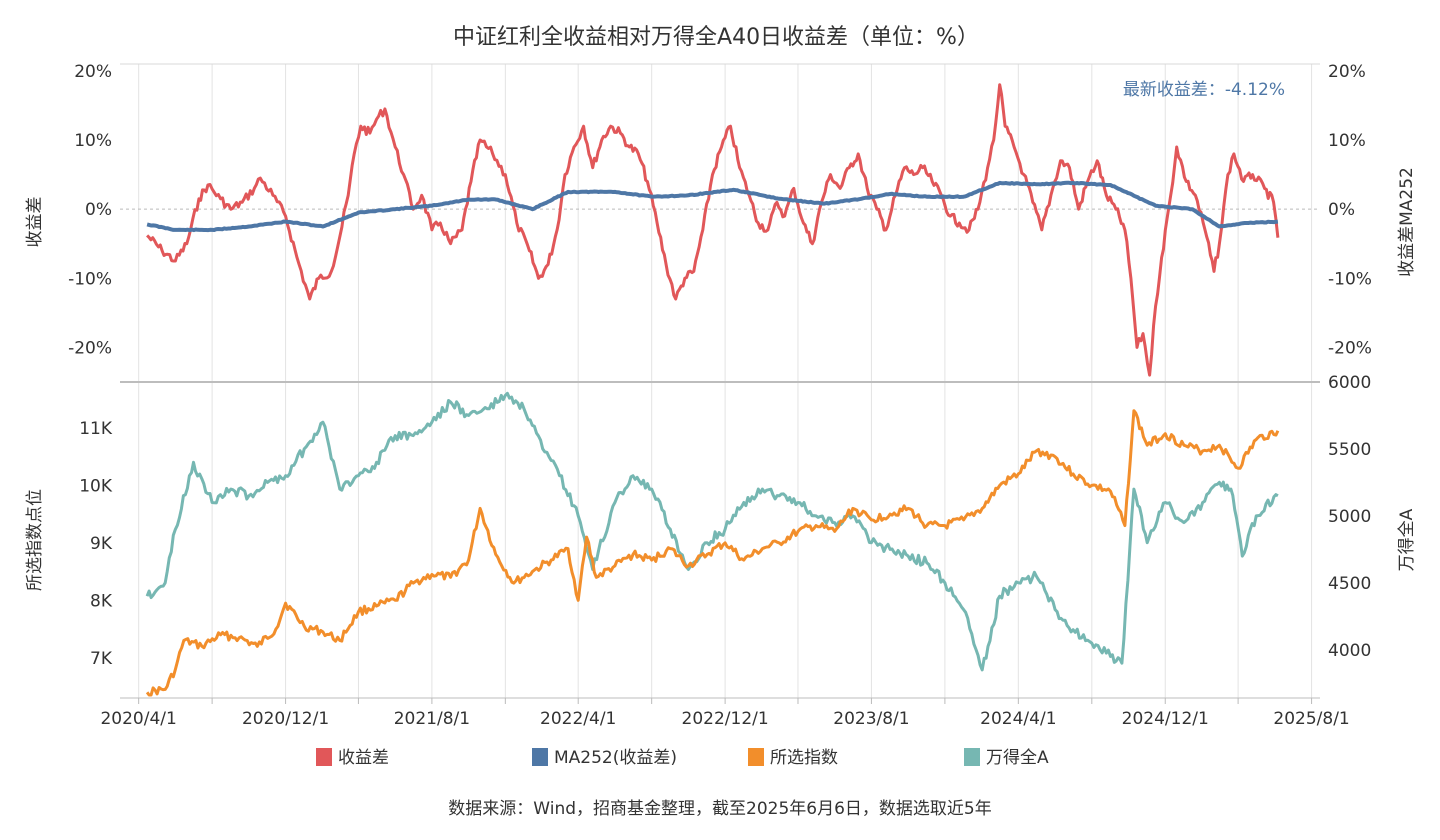  Describe the element at coordinates (1347, 72) in the screenshot. I see `top-right-y-tick-label: 20%` at that location.